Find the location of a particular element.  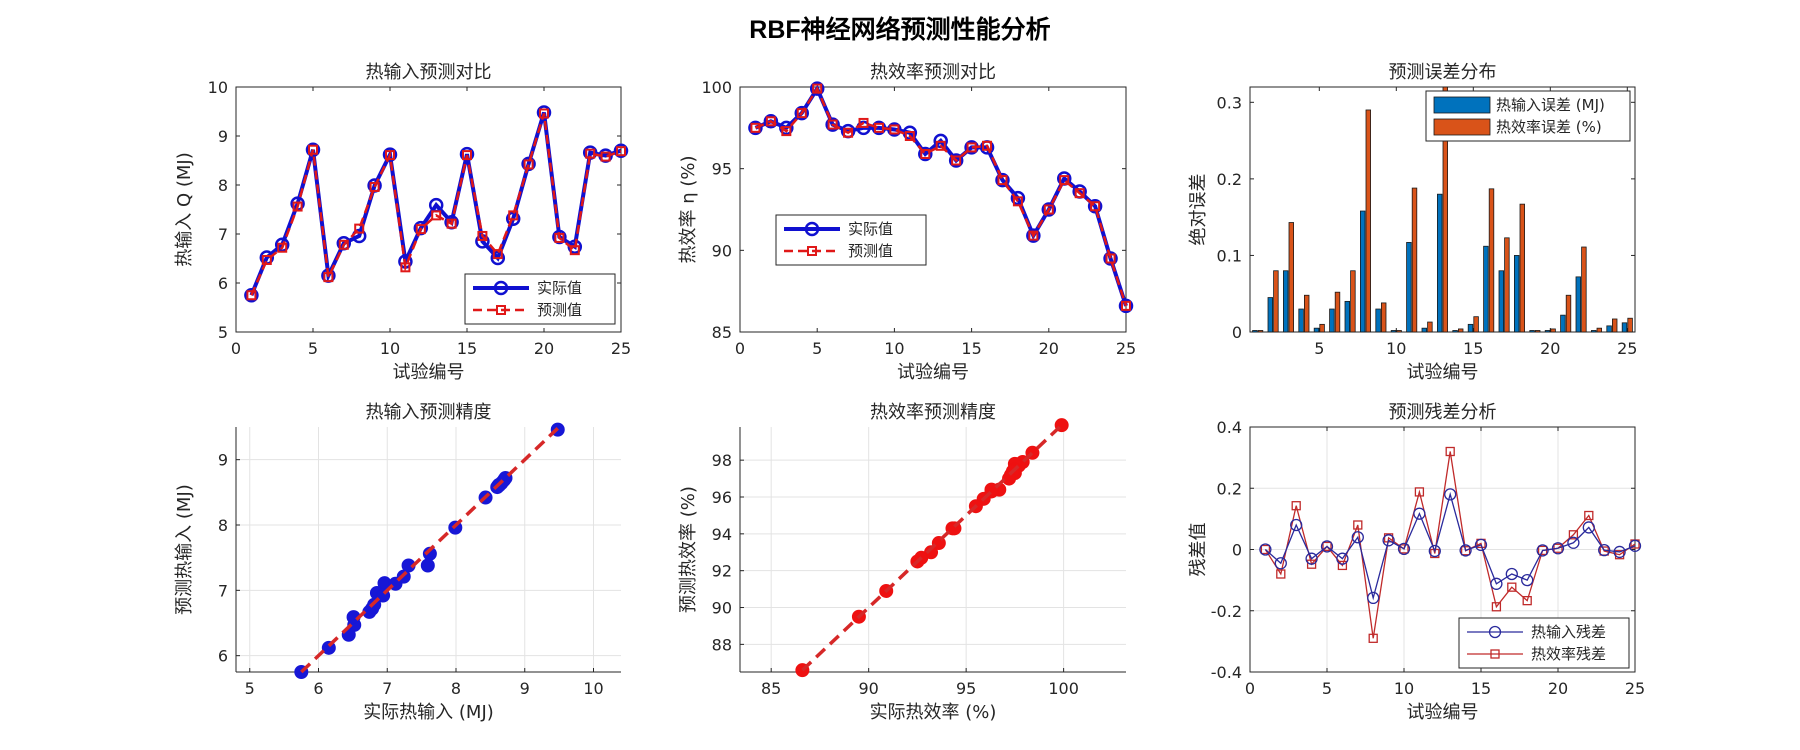

legend-efficiency-residual-marker is located at coordinates (1495, 654).